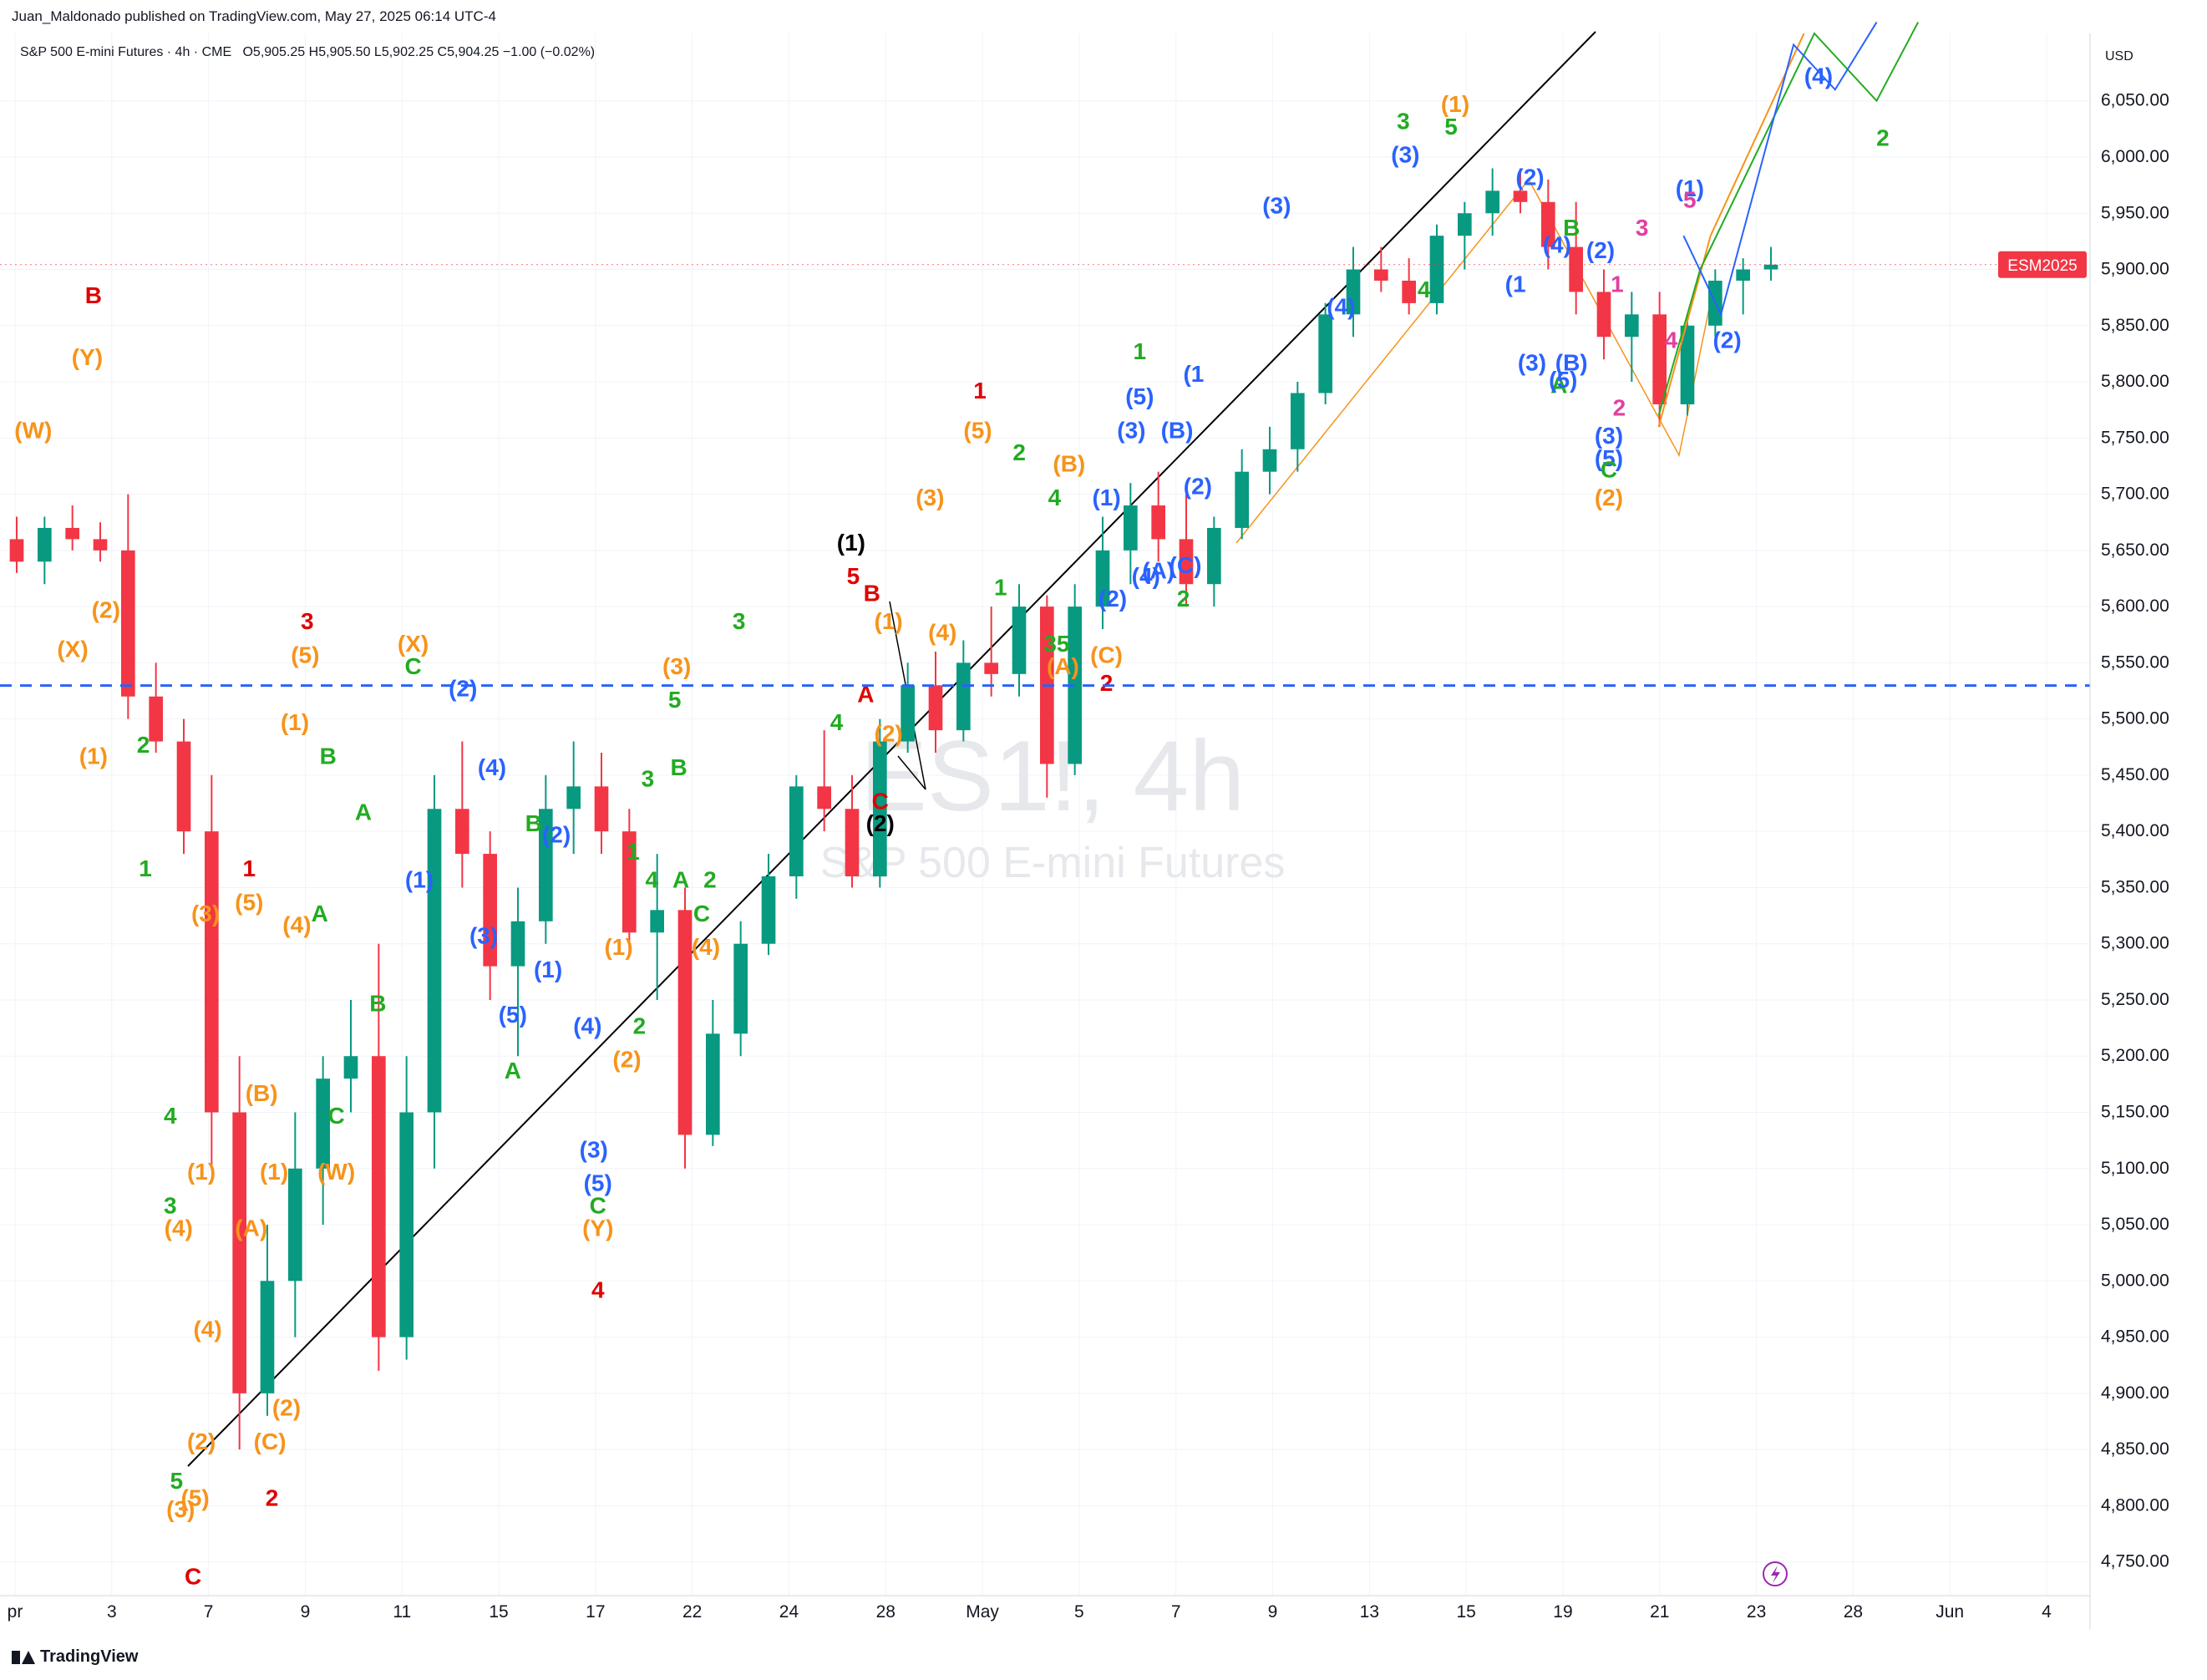 The height and width of the screenshot is (1680, 2207). What do you see at coordinates (93, 295) in the screenshot?
I see `wave-label: B` at bounding box center [93, 295].